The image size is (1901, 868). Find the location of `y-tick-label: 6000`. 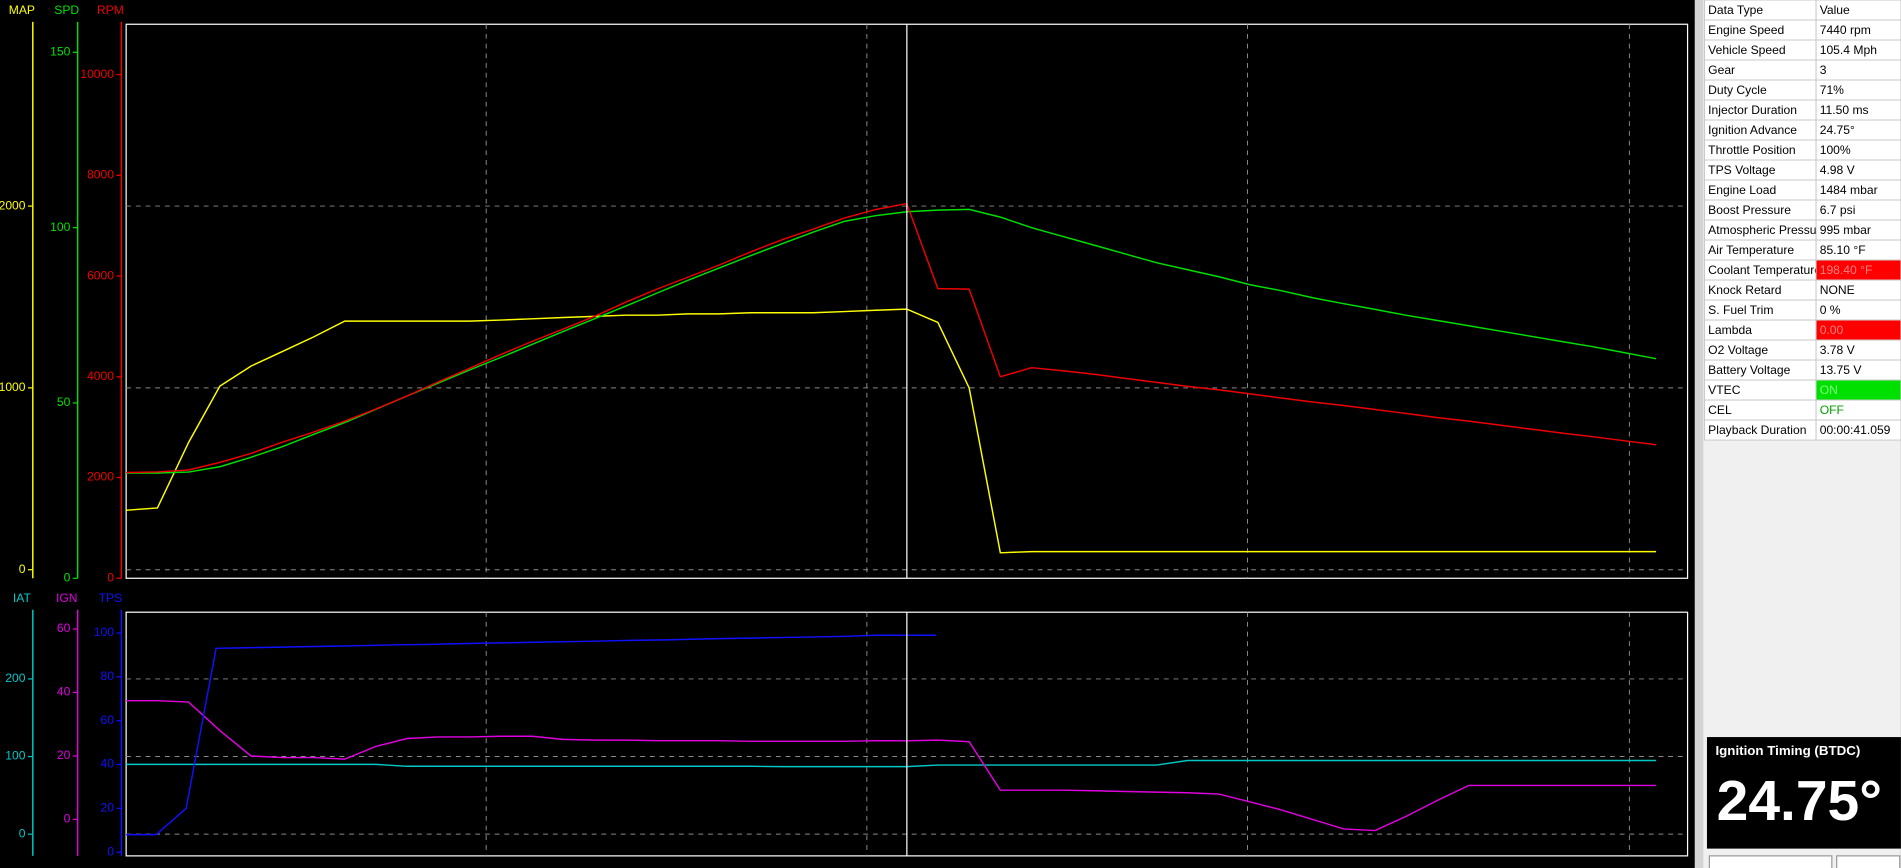

y-tick-label: 6000 is located at coordinates (100, 275).